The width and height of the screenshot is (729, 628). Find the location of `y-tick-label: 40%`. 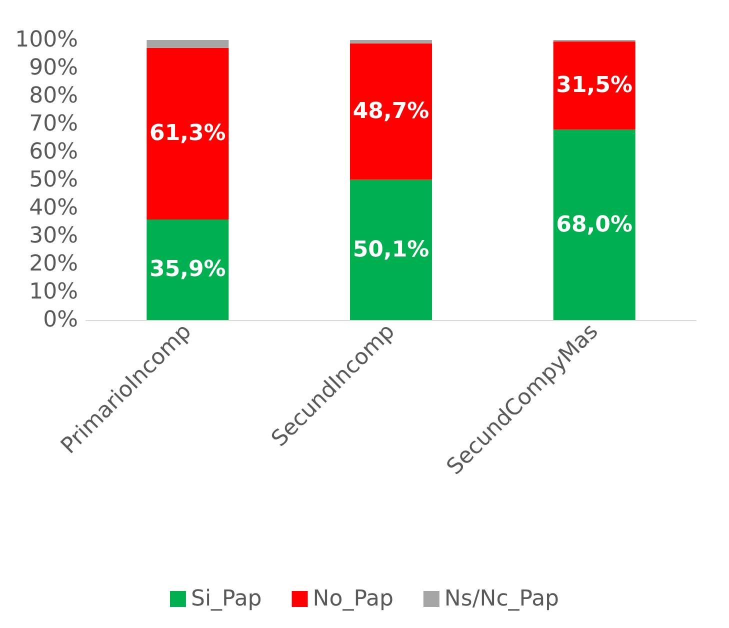

y-tick-label: 40% is located at coordinates (53, 208).